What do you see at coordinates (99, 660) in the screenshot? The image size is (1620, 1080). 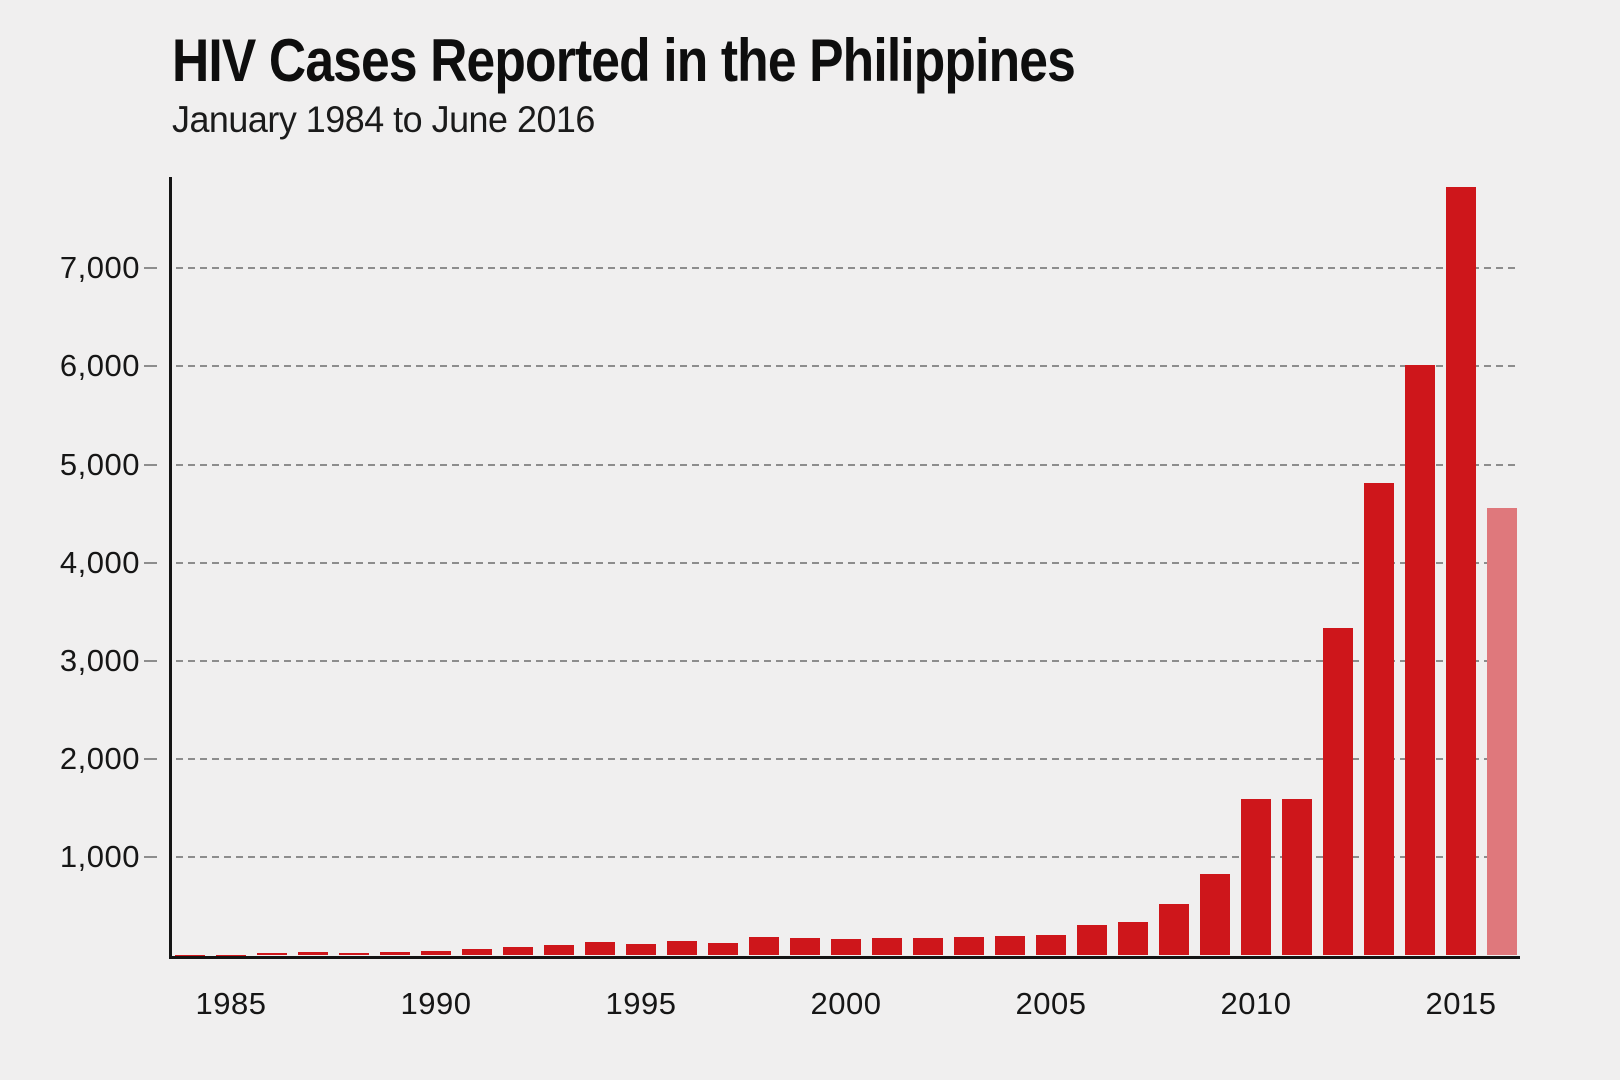 I see `y-axis-label-3000: 3,000` at bounding box center [99, 660].